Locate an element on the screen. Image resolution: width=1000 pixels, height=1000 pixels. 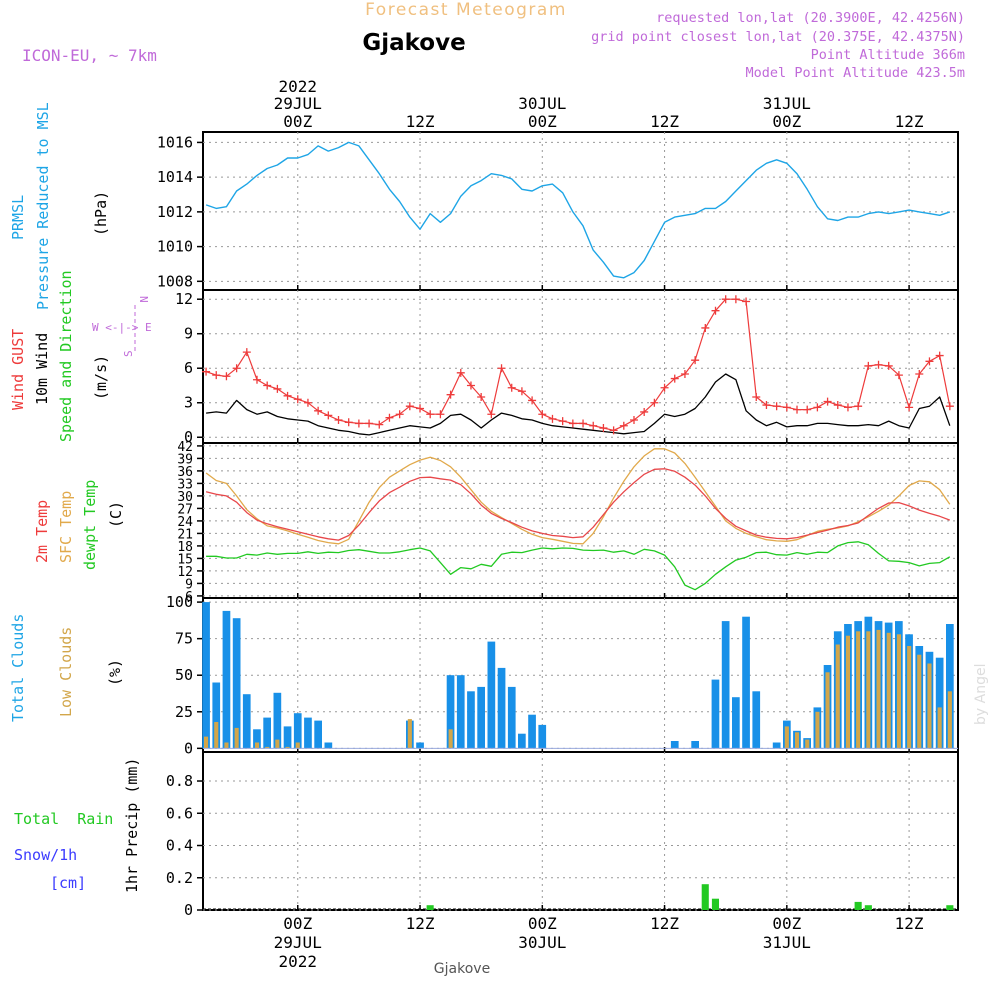
precip-panel: 0 0.2 0.4 0.6 0.8 is located at coordinates (562, 835).